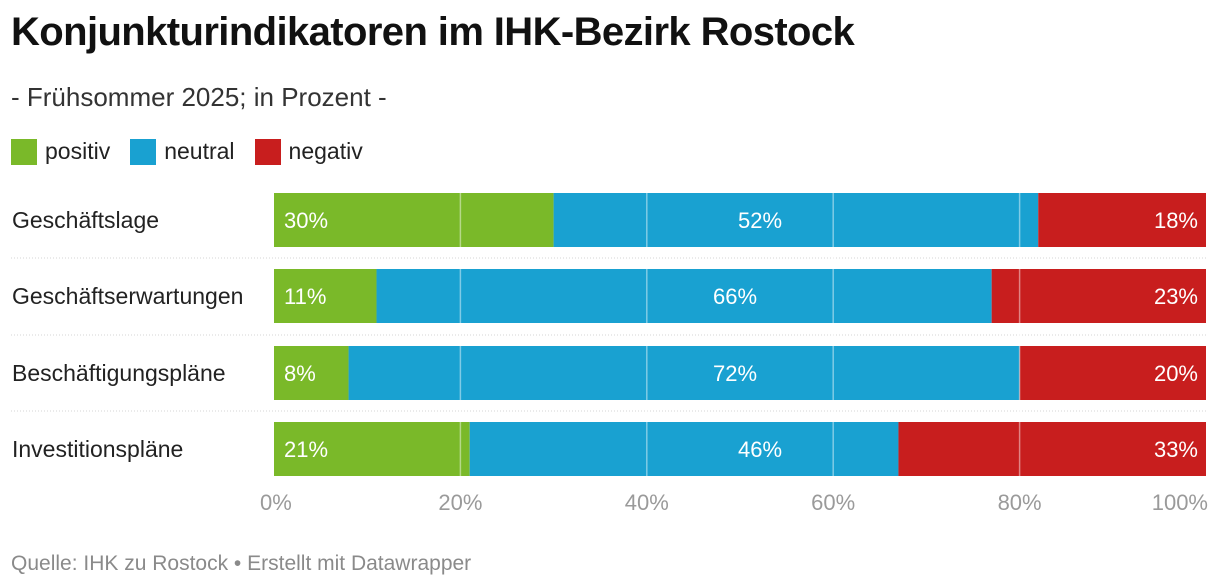  I want to click on legend-swatch-positiv, so click(24, 151).